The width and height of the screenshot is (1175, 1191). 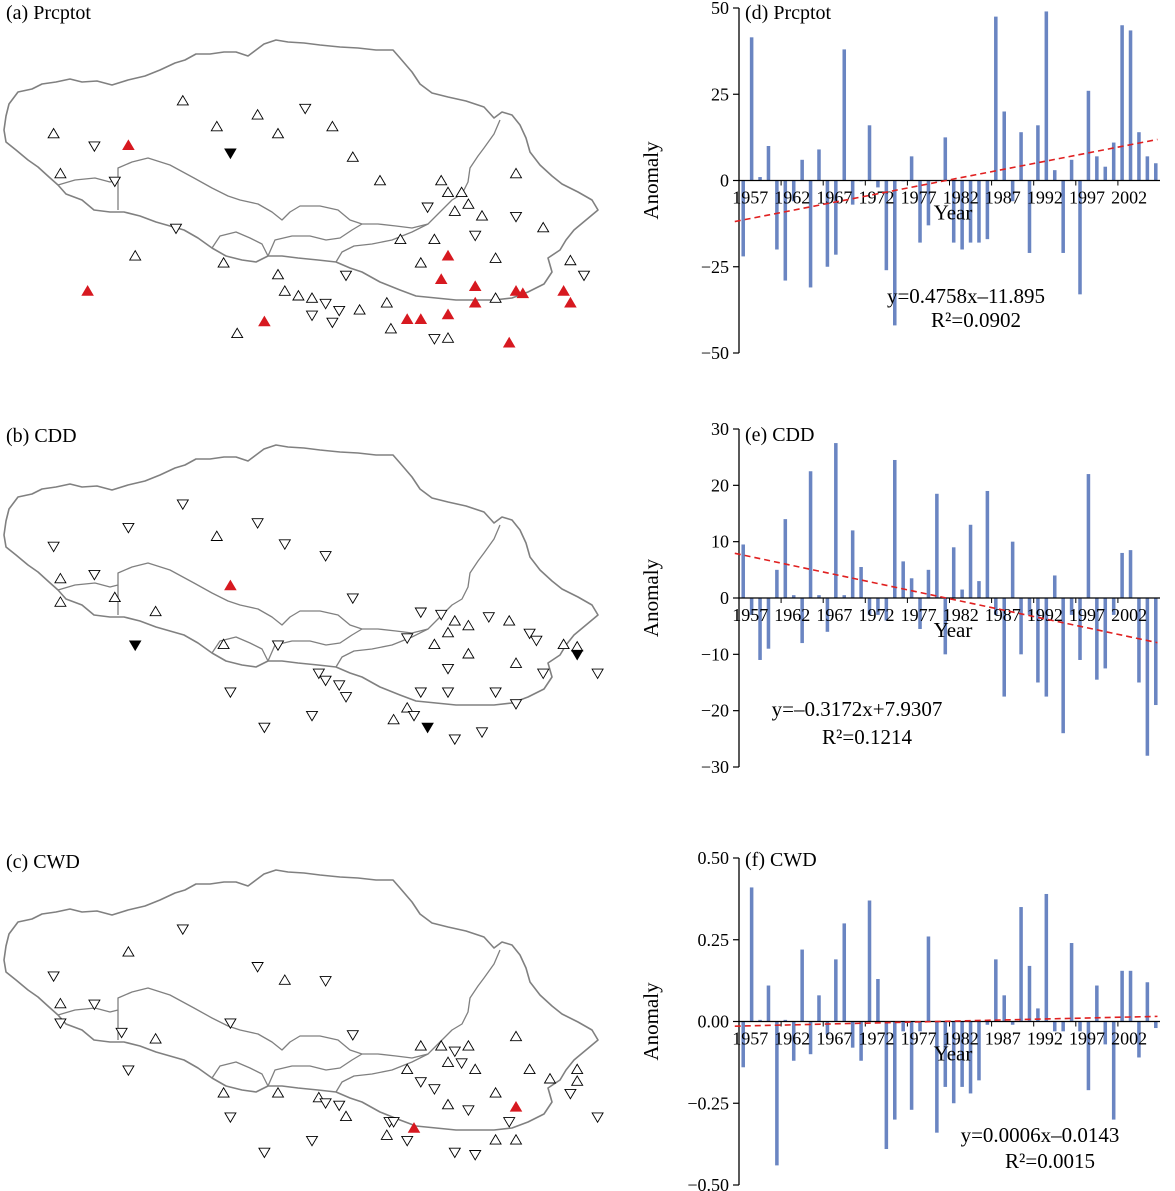 I want to click on trend-line, so click(x=946, y=598).